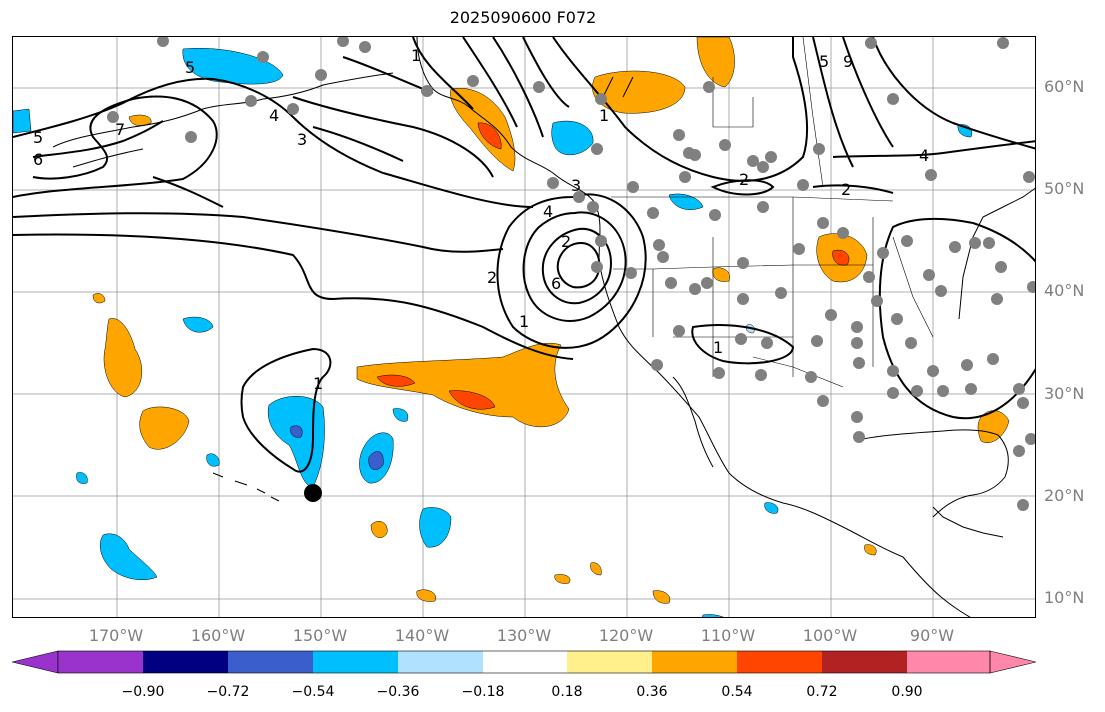  Describe the element at coordinates (35, 662) in the screenshot. I see `colorbar-extend-left` at that location.